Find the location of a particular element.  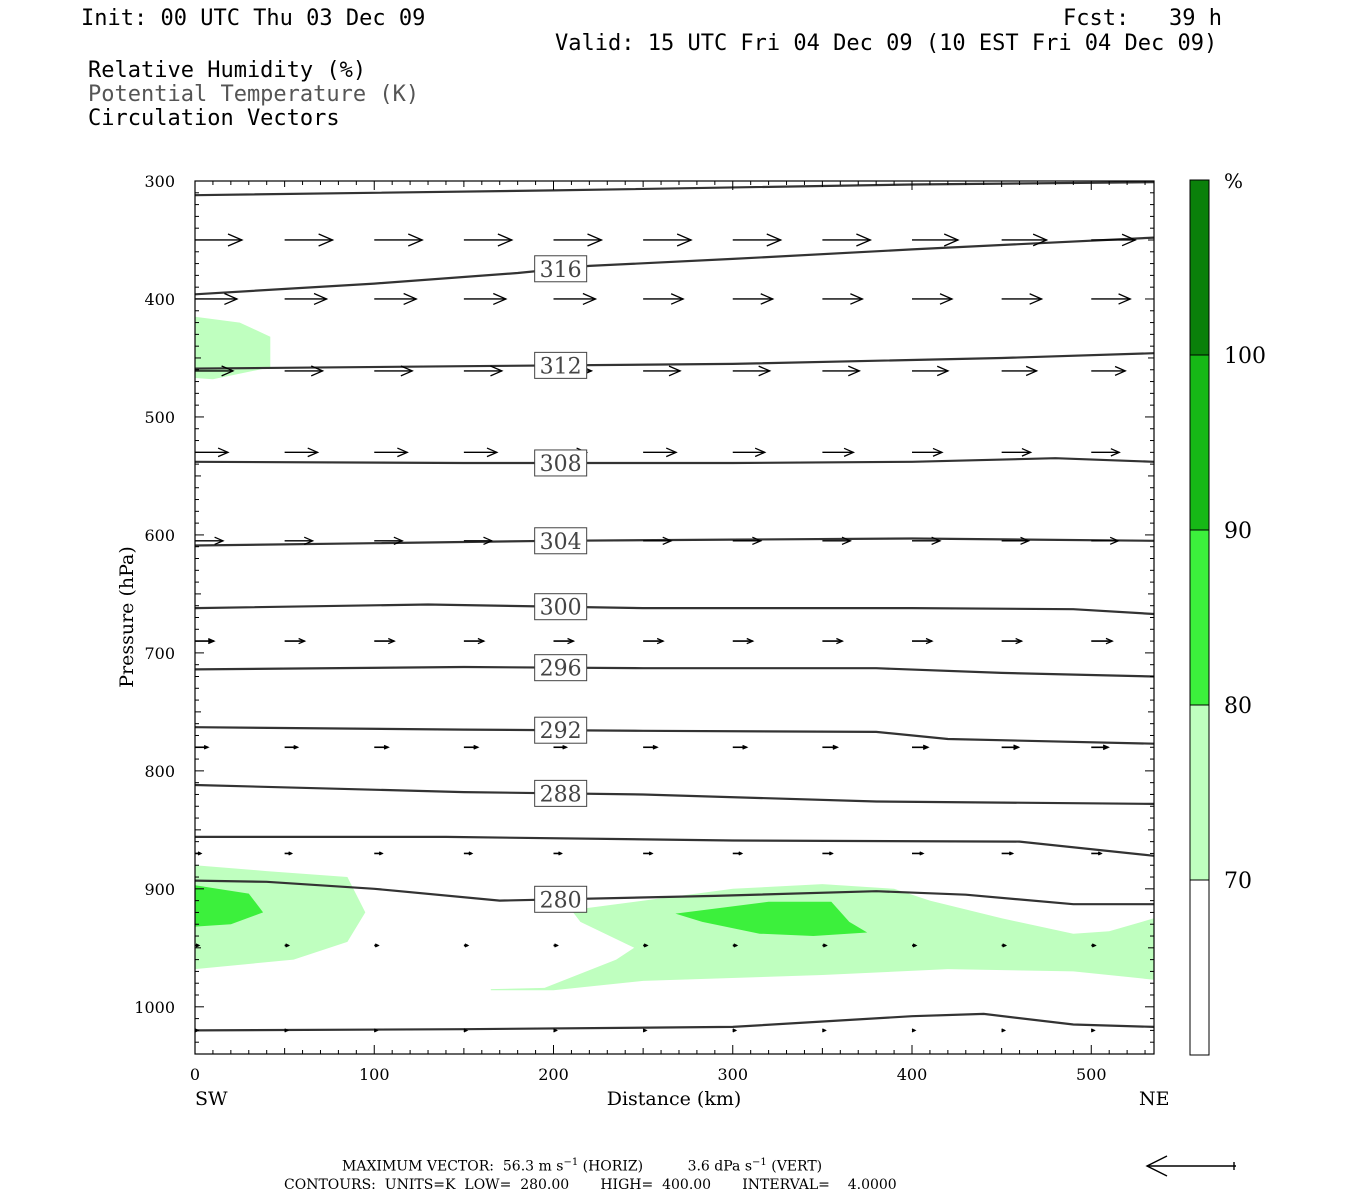

contour-label-text: 288 is located at coordinates (561, 794).